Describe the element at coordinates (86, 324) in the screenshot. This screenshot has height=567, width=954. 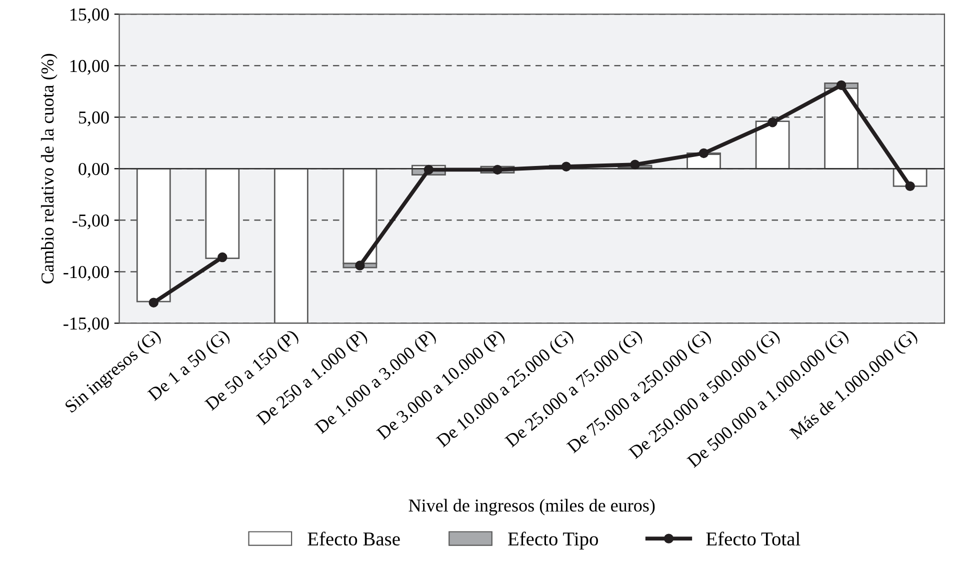
I see `y-tick-label: -15,00` at that location.